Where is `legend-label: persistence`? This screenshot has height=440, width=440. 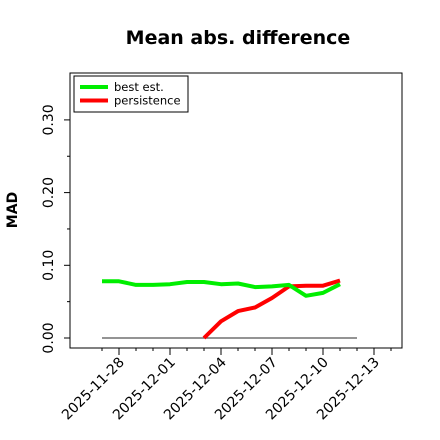
legend-label: persistence is located at coordinates (147, 101).